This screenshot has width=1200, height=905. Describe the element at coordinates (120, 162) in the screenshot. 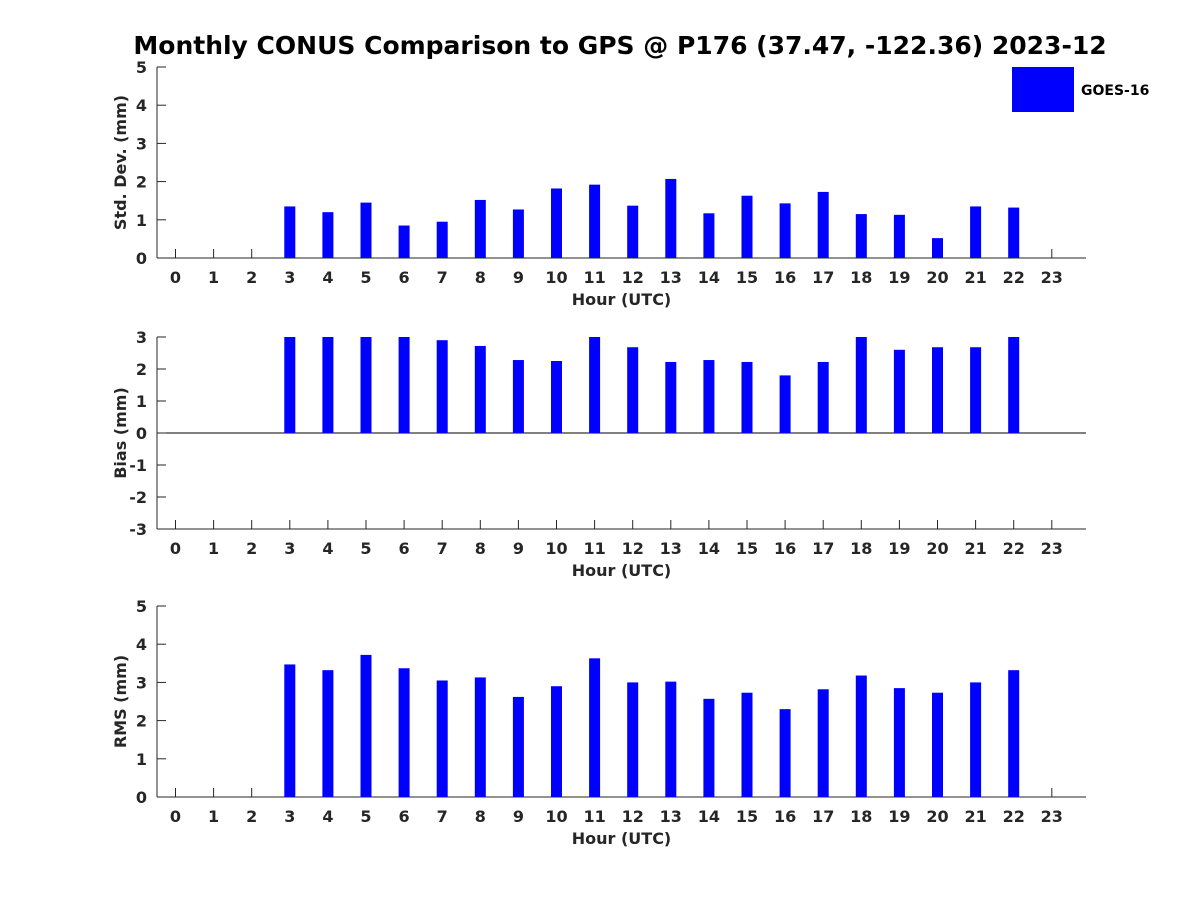

I see `y-axis-label: Std. Dev. (mm)` at that location.